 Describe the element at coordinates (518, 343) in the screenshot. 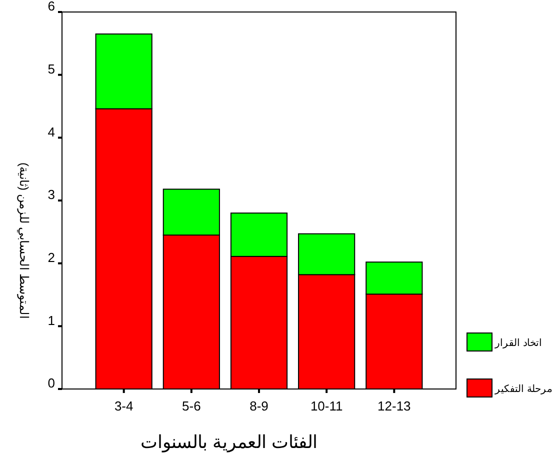

I see `legend-label: اتخاد القرار` at that location.